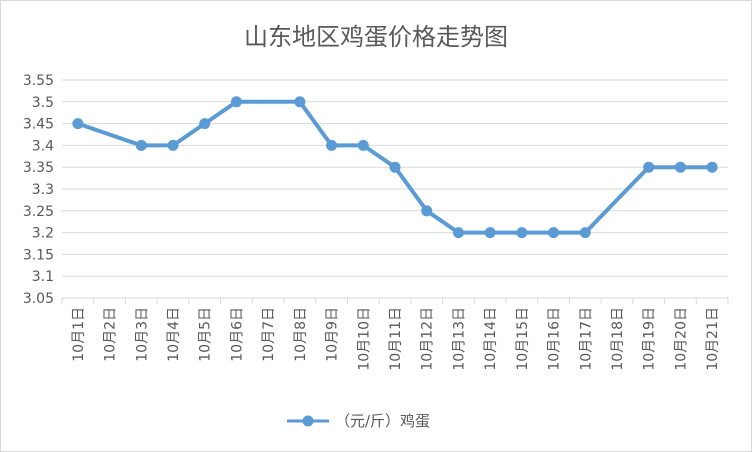  Describe the element at coordinates (43, 277) in the screenshot. I see `y-tick-label: 3.1` at that location.